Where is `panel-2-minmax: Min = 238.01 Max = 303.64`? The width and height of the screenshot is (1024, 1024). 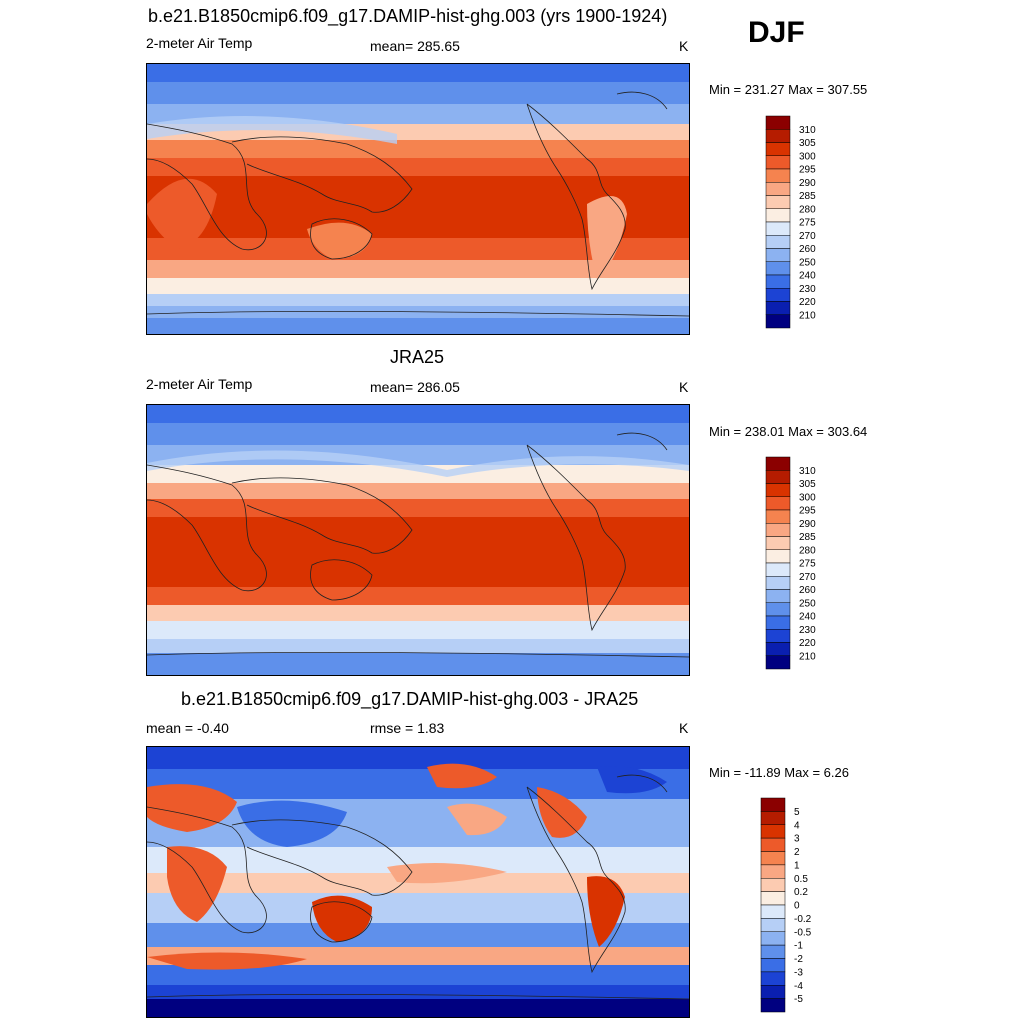 panel-2-minmax: Min = 238.01 Max = 303.64 is located at coordinates (788, 431).